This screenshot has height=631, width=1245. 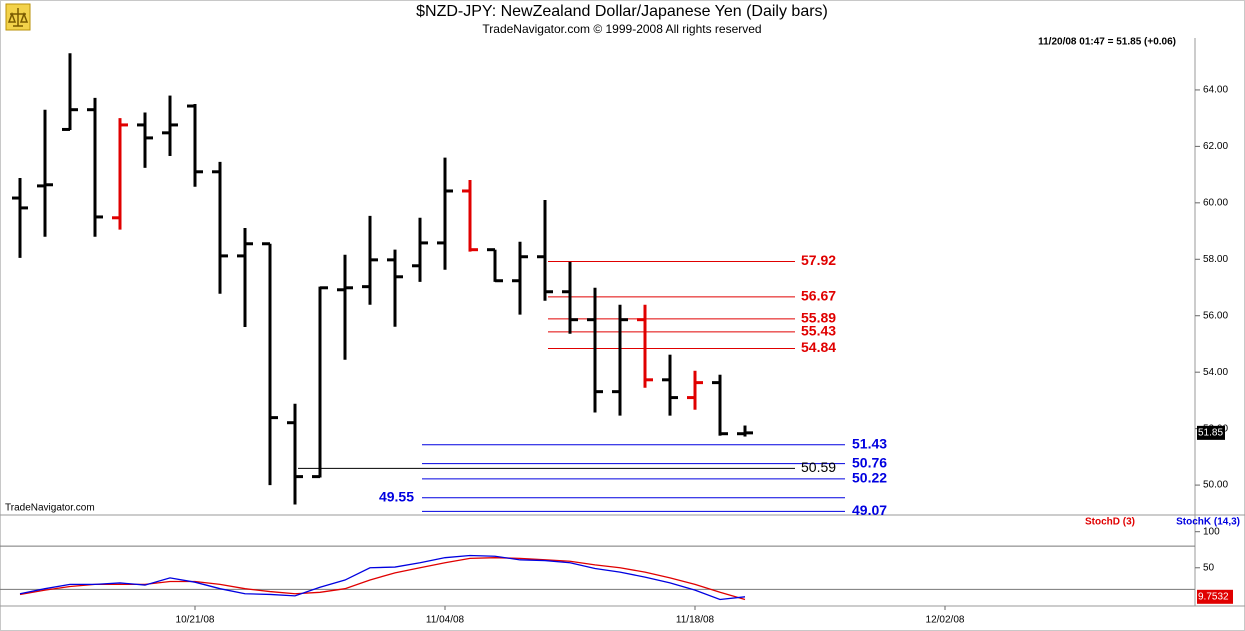 I want to click on last-price-label: 51.85, so click(x=1210, y=433).